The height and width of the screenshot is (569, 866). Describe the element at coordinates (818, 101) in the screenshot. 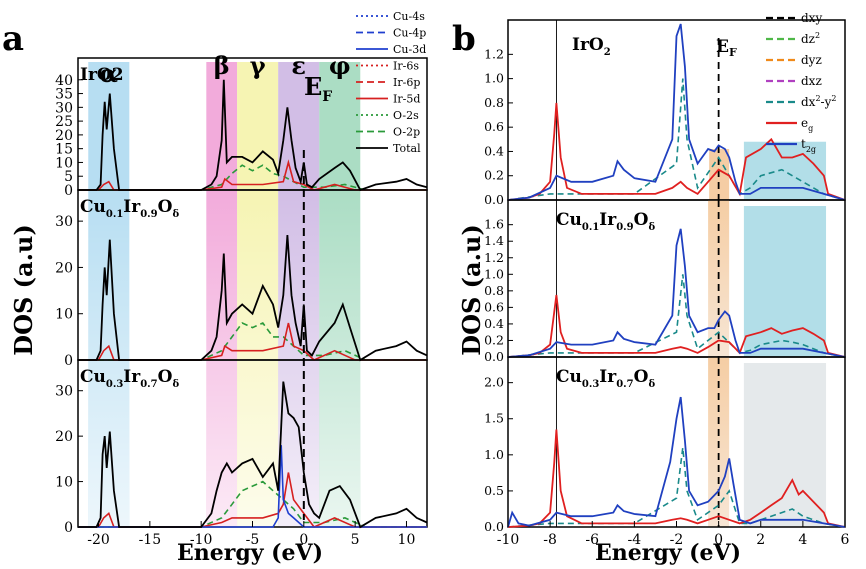

I see `legend-label: dx2-y2` at that location.